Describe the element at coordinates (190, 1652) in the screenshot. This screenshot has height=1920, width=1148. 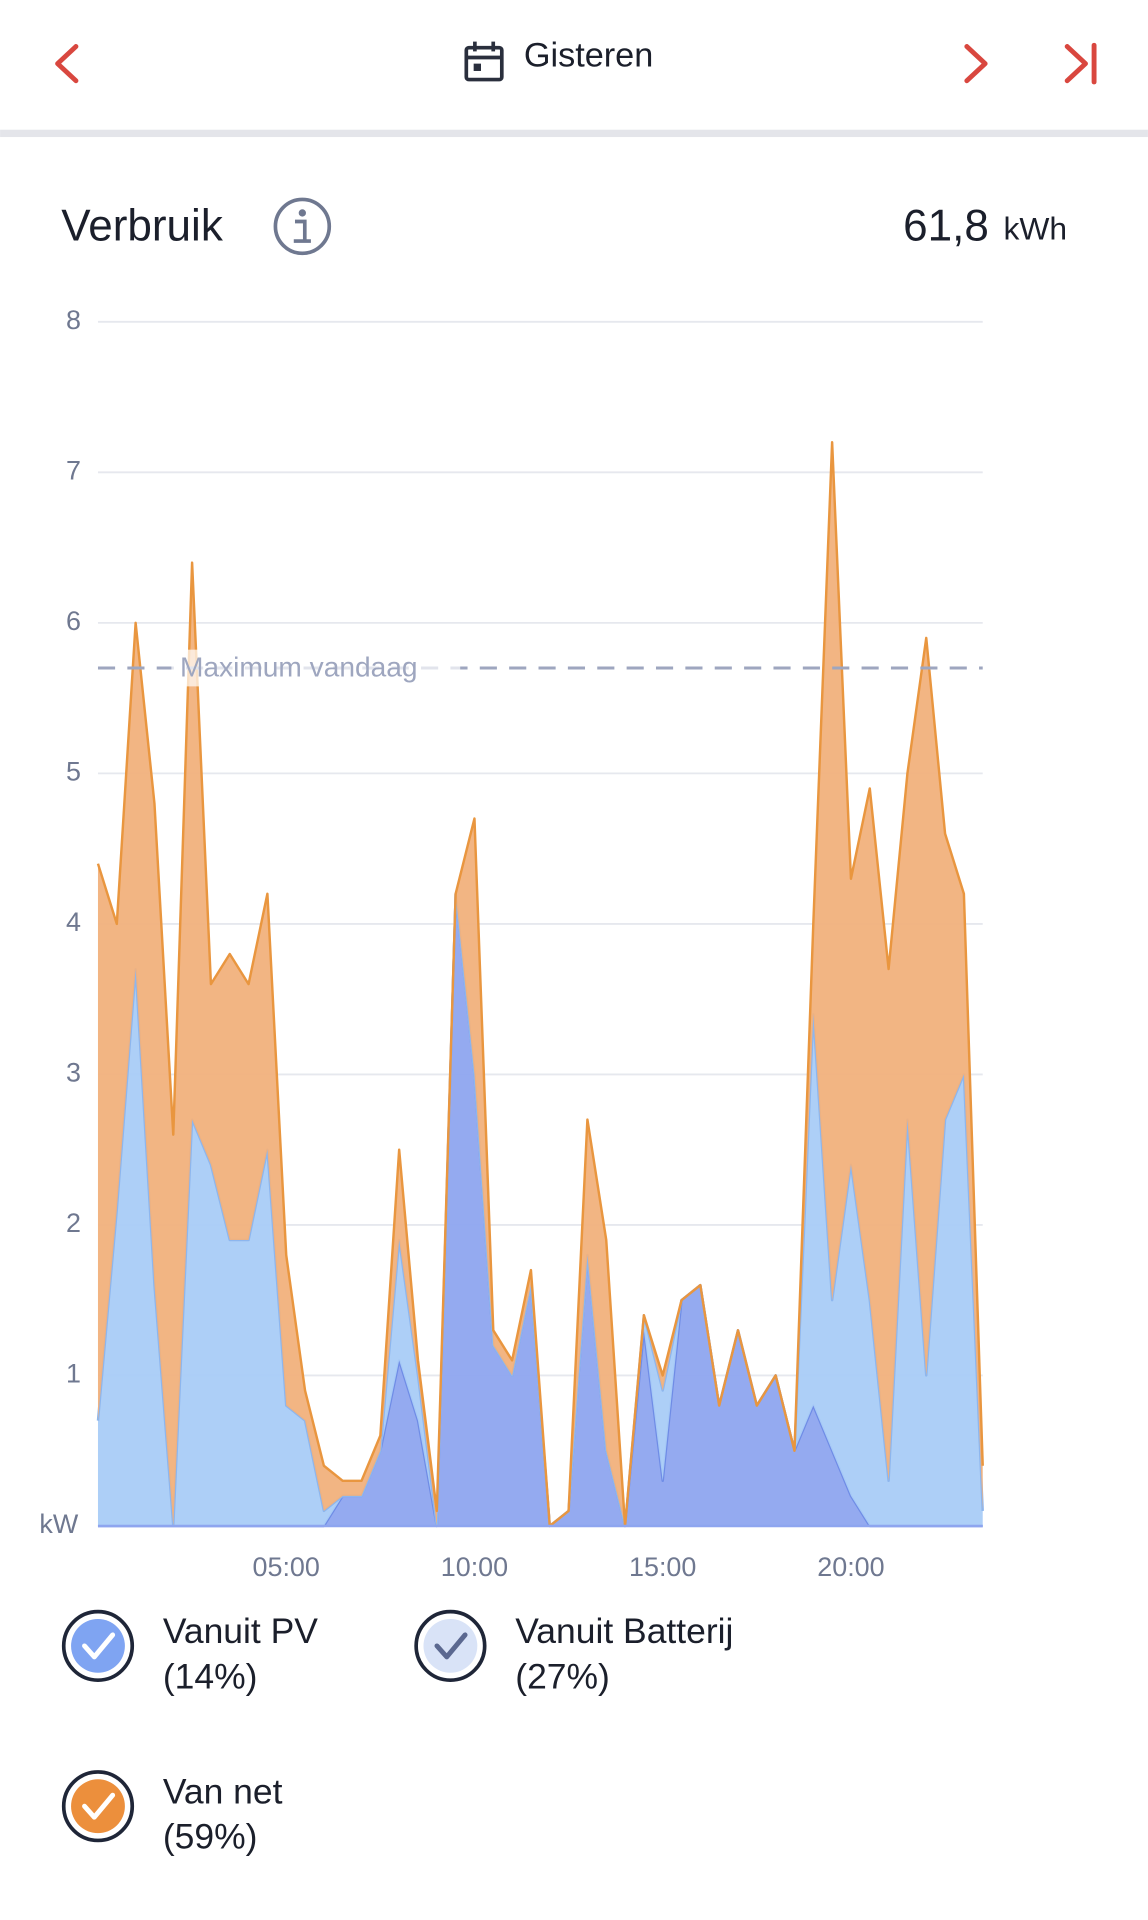
I see `legend-item: Vanuit PV (14%)` at that location.